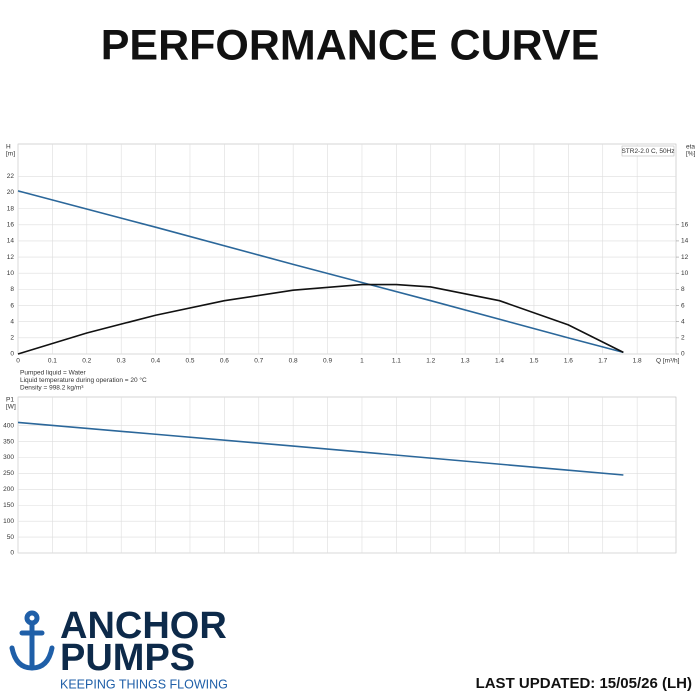 The height and width of the screenshot is (700, 700). What do you see at coordinates (11, 407) in the screenshot?
I see `y-axis-label: [W]` at bounding box center [11, 407].